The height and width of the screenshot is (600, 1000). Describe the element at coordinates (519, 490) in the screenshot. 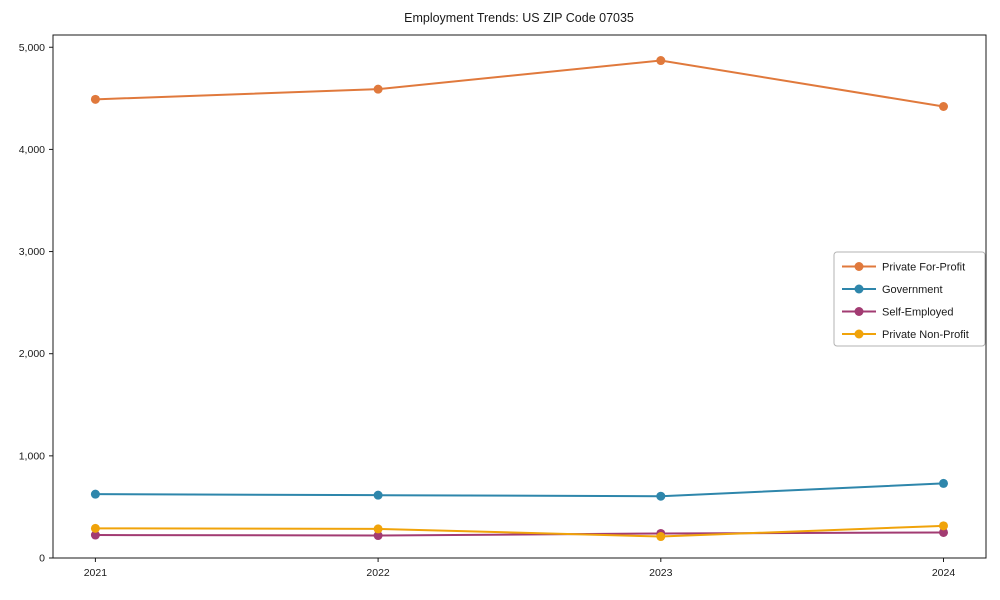

I see `series-line-government` at that location.